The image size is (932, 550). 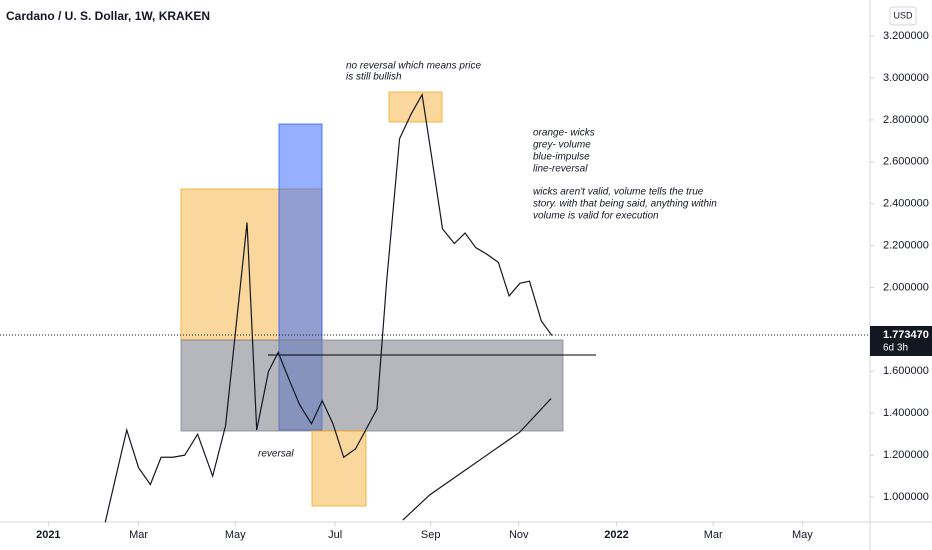 What do you see at coordinates (906, 455) in the screenshot?
I see `y-tick-label: 1.200000` at bounding box center [906, 455].